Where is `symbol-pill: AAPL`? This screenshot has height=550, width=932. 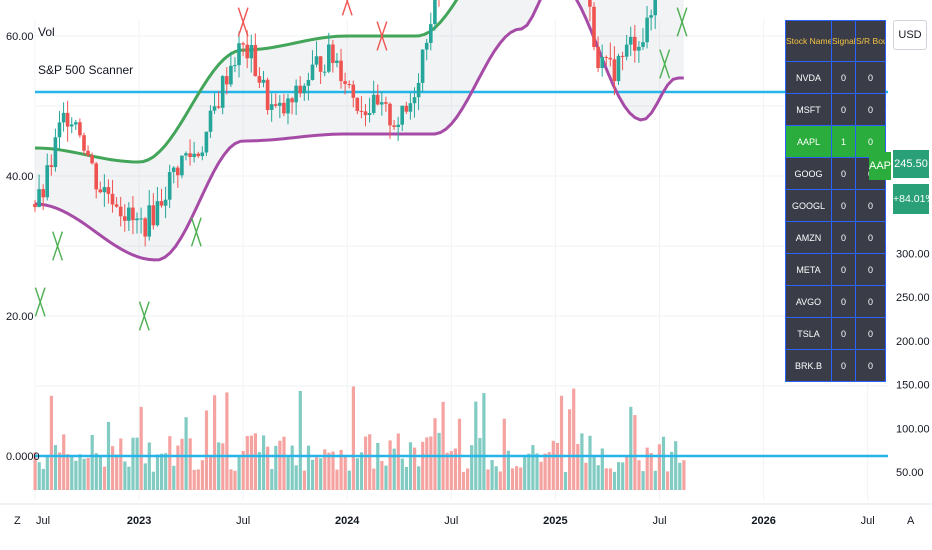 symbol-pill: AAPL is located at coordinates (883, 166).